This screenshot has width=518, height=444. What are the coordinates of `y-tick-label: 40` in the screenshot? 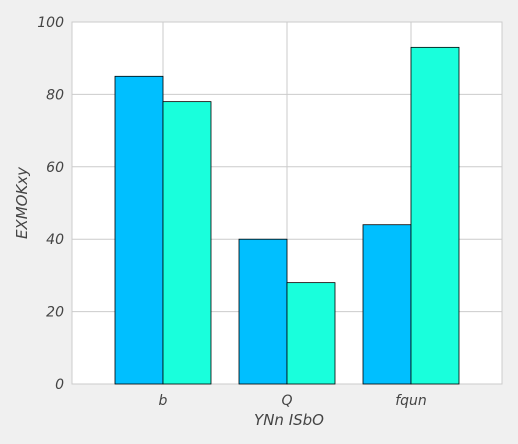 It's located at (55, 240).